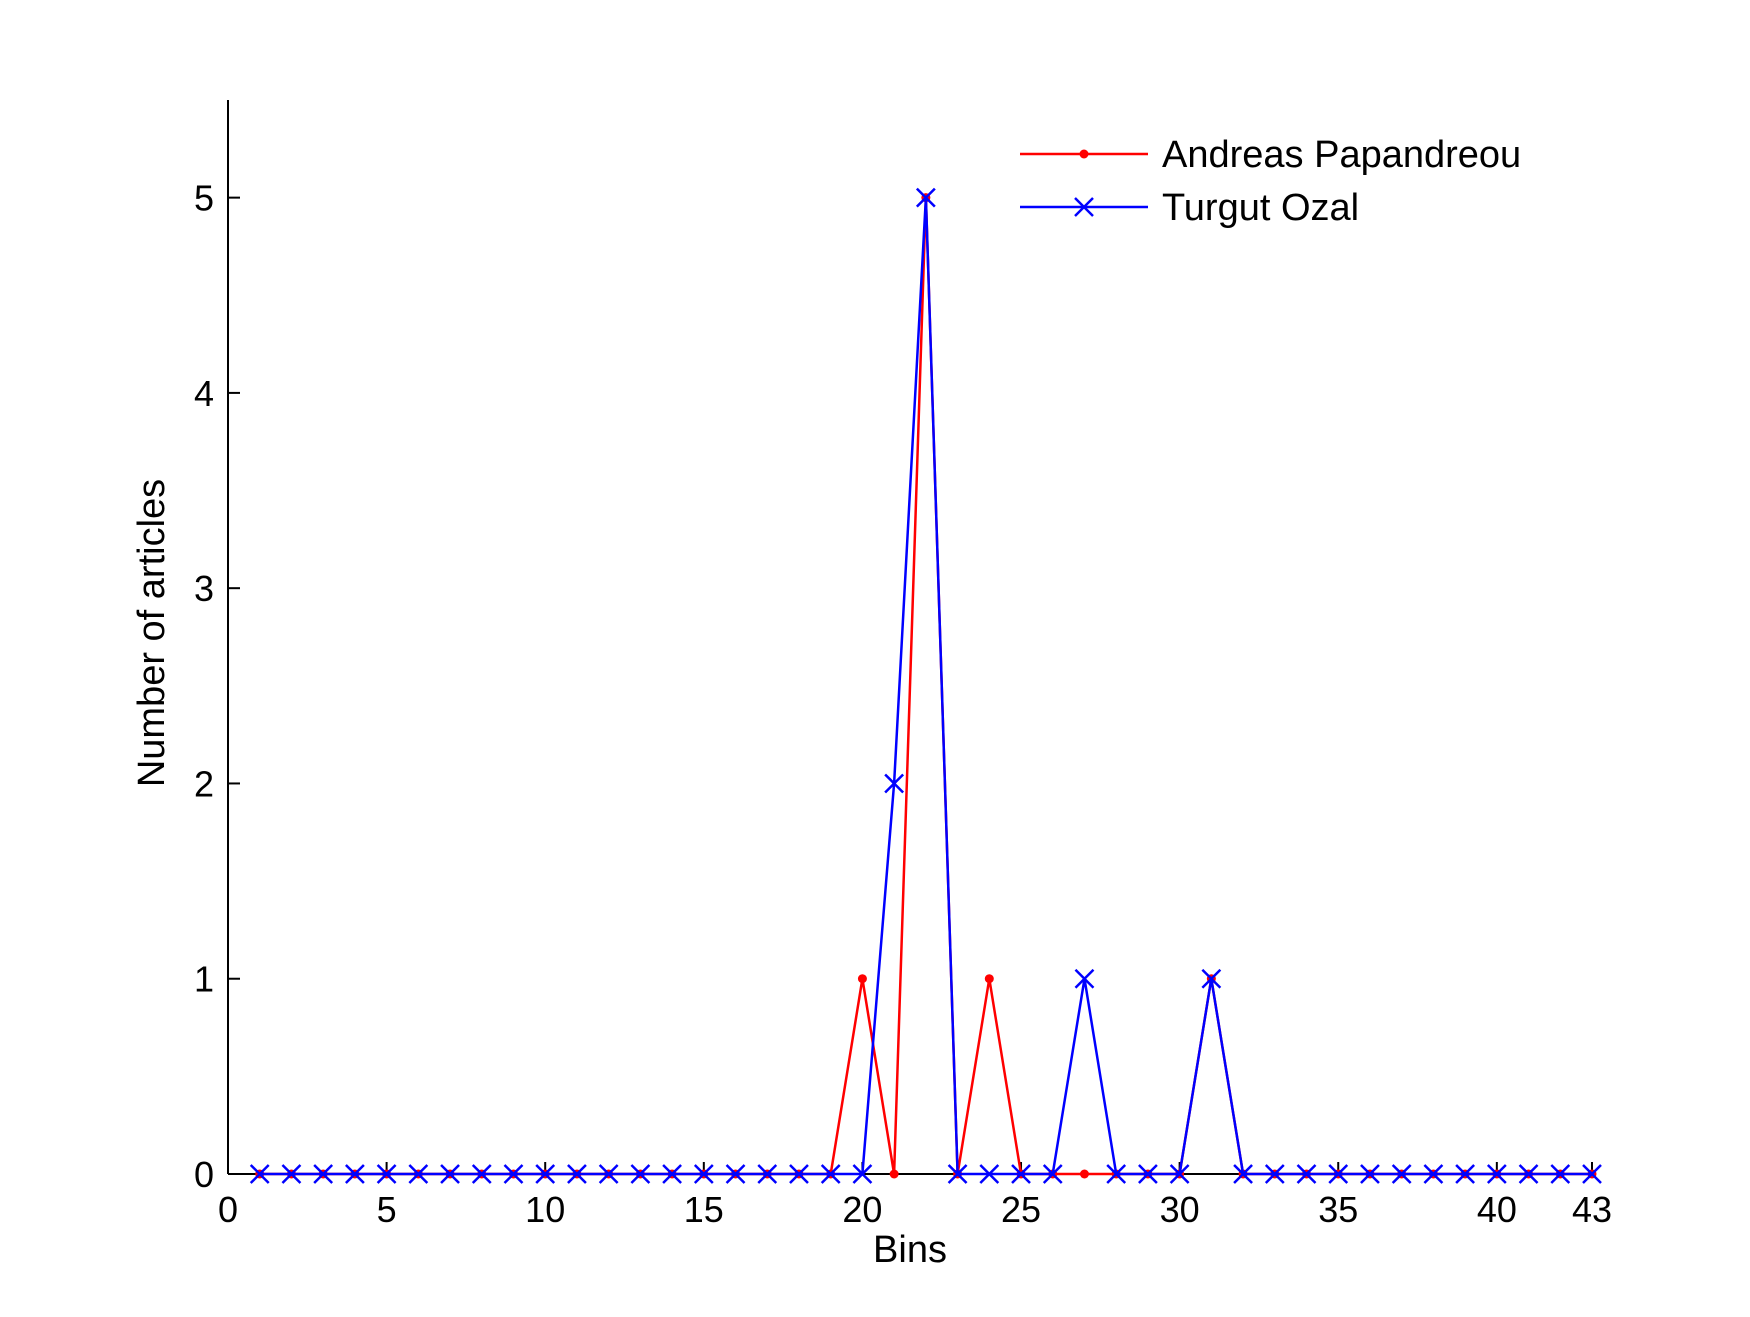  What do you see at coordinates (1341, 155) in the screenshot?
I see `legend-label: Andreas Papandreou` at bounding box center [1341, 155].